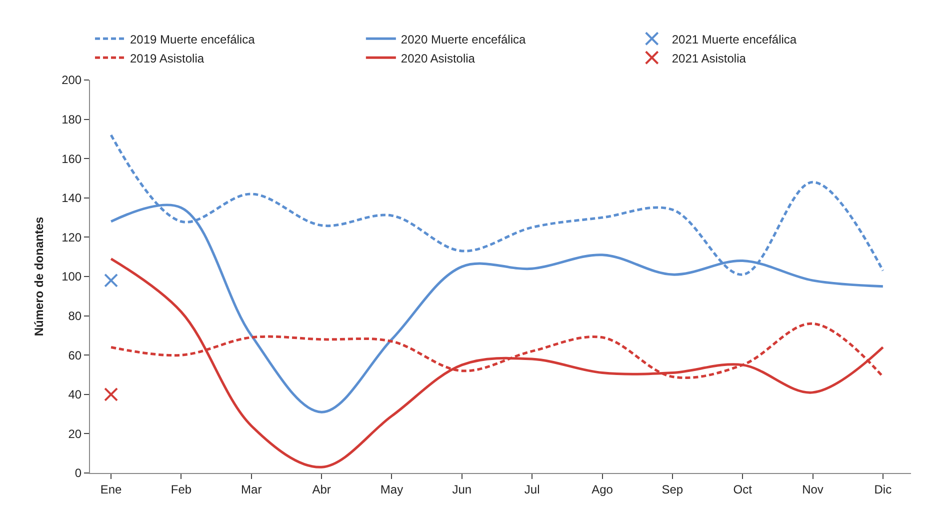 The width and height of the screenshot is (941, 523). Describe the element at coordinates (193, 39) in the screenshot. I see `legend-label: 2019 Muerte encefálica` at that location.